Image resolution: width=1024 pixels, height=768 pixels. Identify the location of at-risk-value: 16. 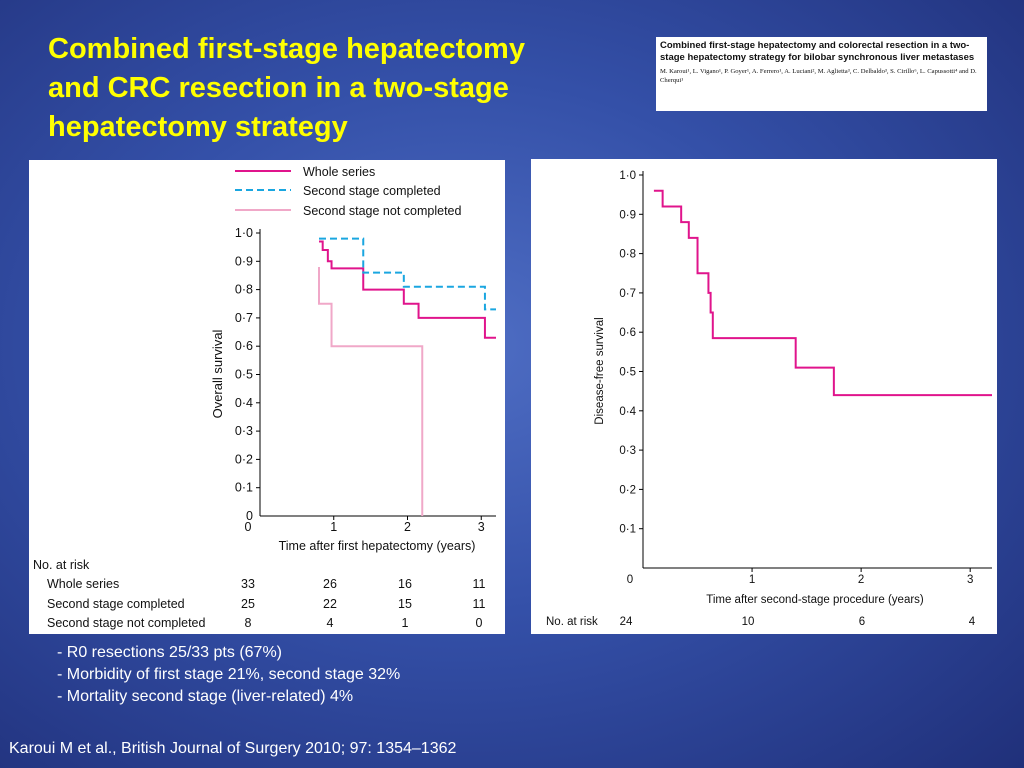
(405, 584).